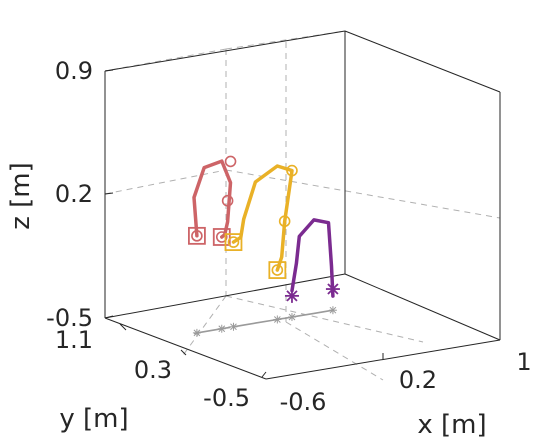  Describe the element at coordinates (74, 340) in the screenshot. I see `y-tick-label: 1.1` at that location.